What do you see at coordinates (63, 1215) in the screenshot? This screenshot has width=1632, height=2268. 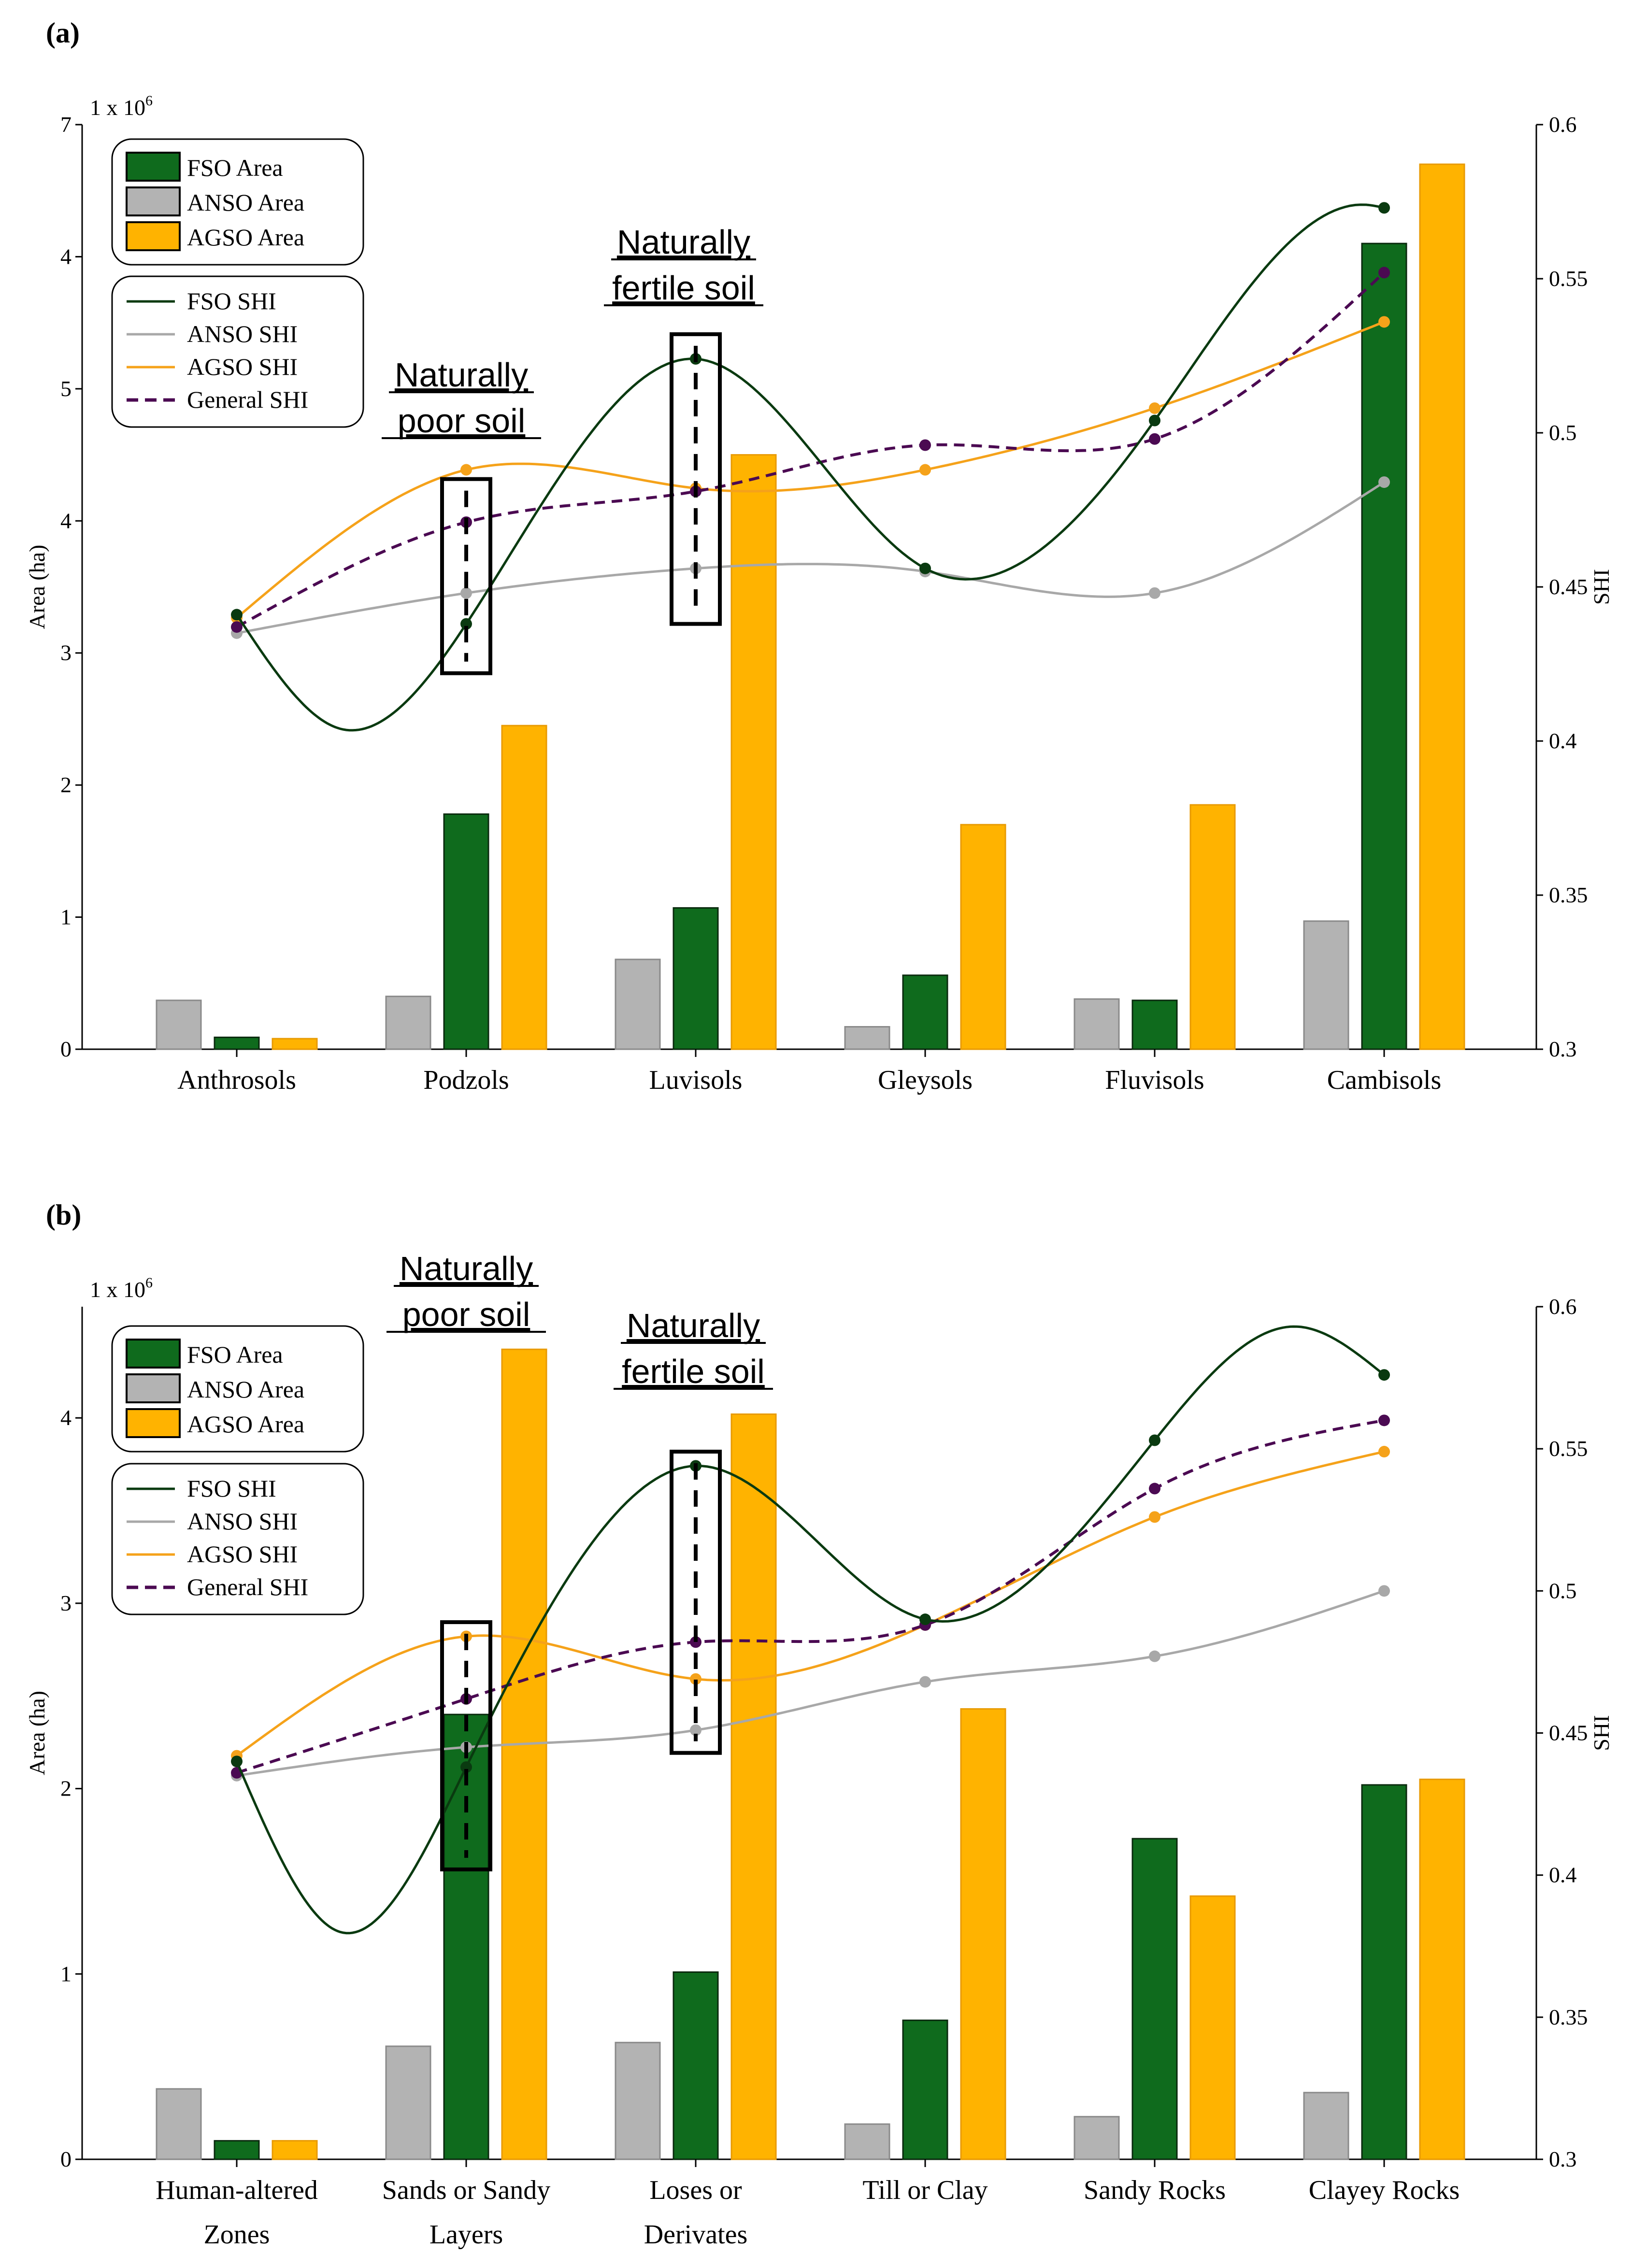 I see `panel-label: (b)` at bounding box center [63, 1215].